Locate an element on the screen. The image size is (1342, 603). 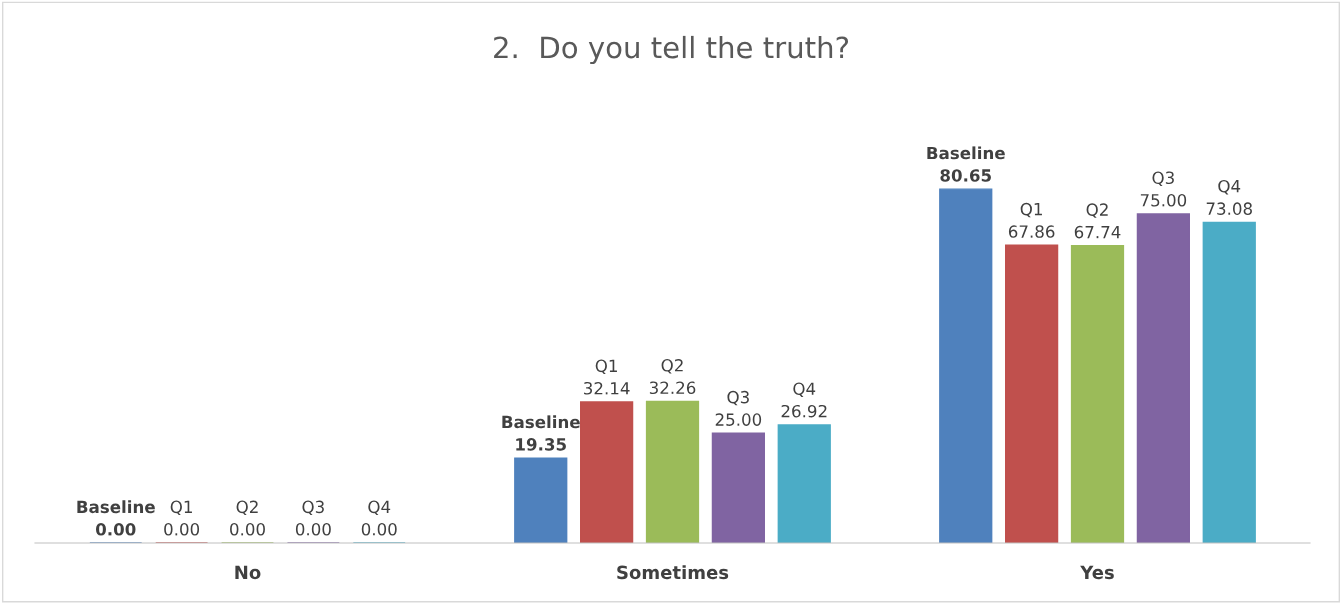
series-label: Q2 is located at coordinates (672, 366).